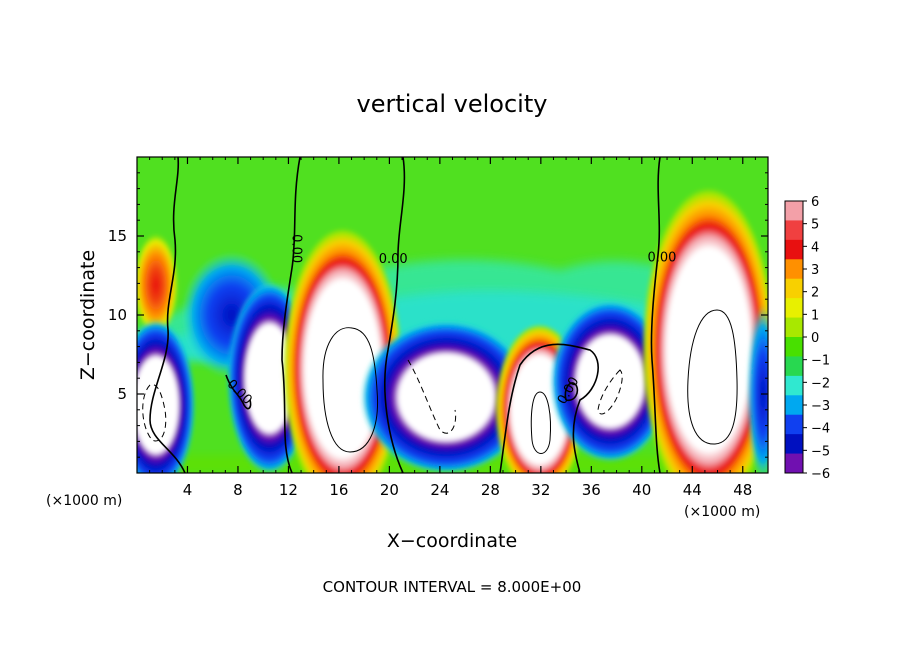  Describe the element at coordinates (188, 490) in the screenshot. I see `x-tick-label: 4` at that location.